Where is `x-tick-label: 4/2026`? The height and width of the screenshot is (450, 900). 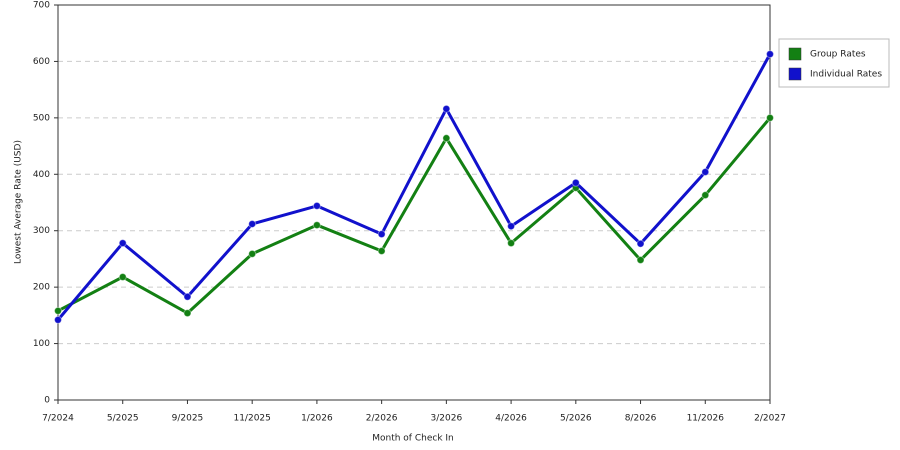
x-tick-label: 4/2026 is located at coordinates (511, 419).